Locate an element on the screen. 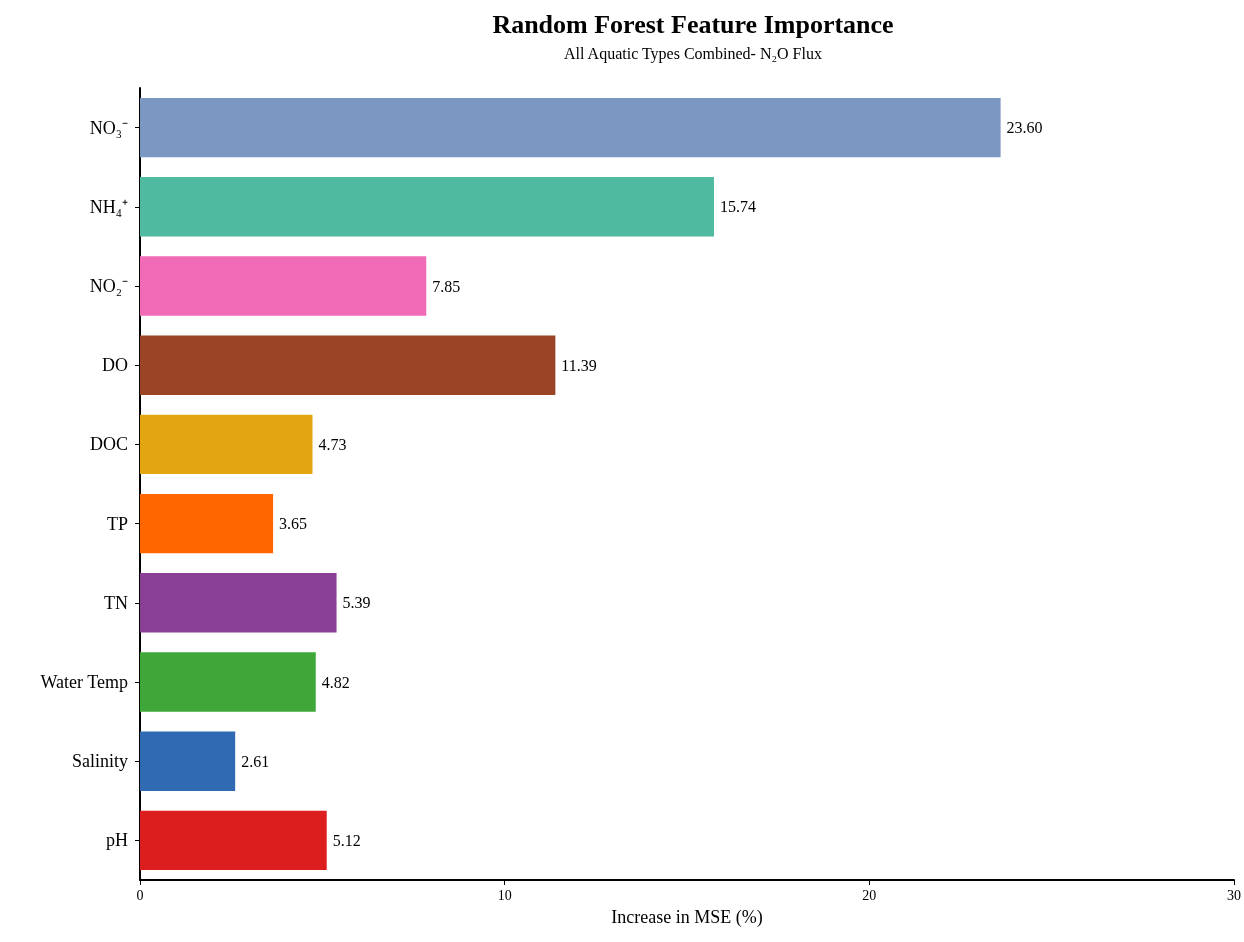  chart-subtitle: All Aquatic Types Combined- N₂O Flux is located at coordinates (693, 53).